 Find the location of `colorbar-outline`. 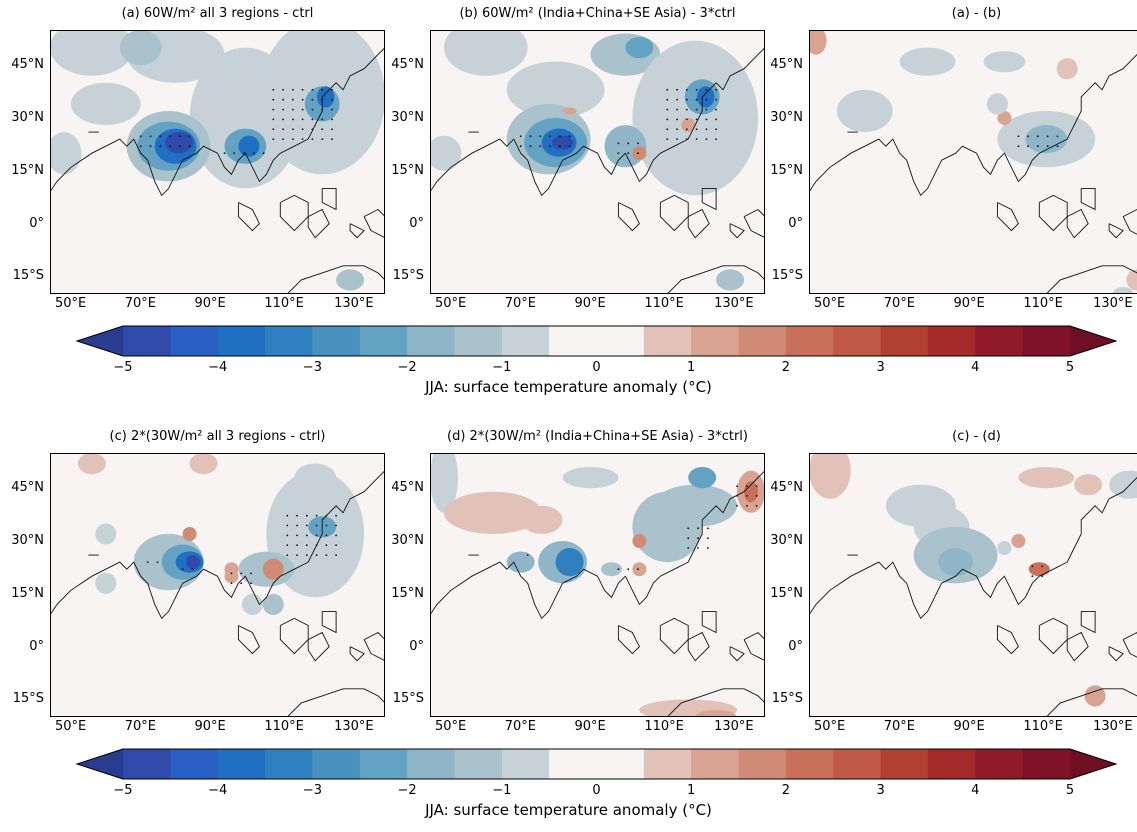

colorbar-outline is located at coordinates (596, 341).